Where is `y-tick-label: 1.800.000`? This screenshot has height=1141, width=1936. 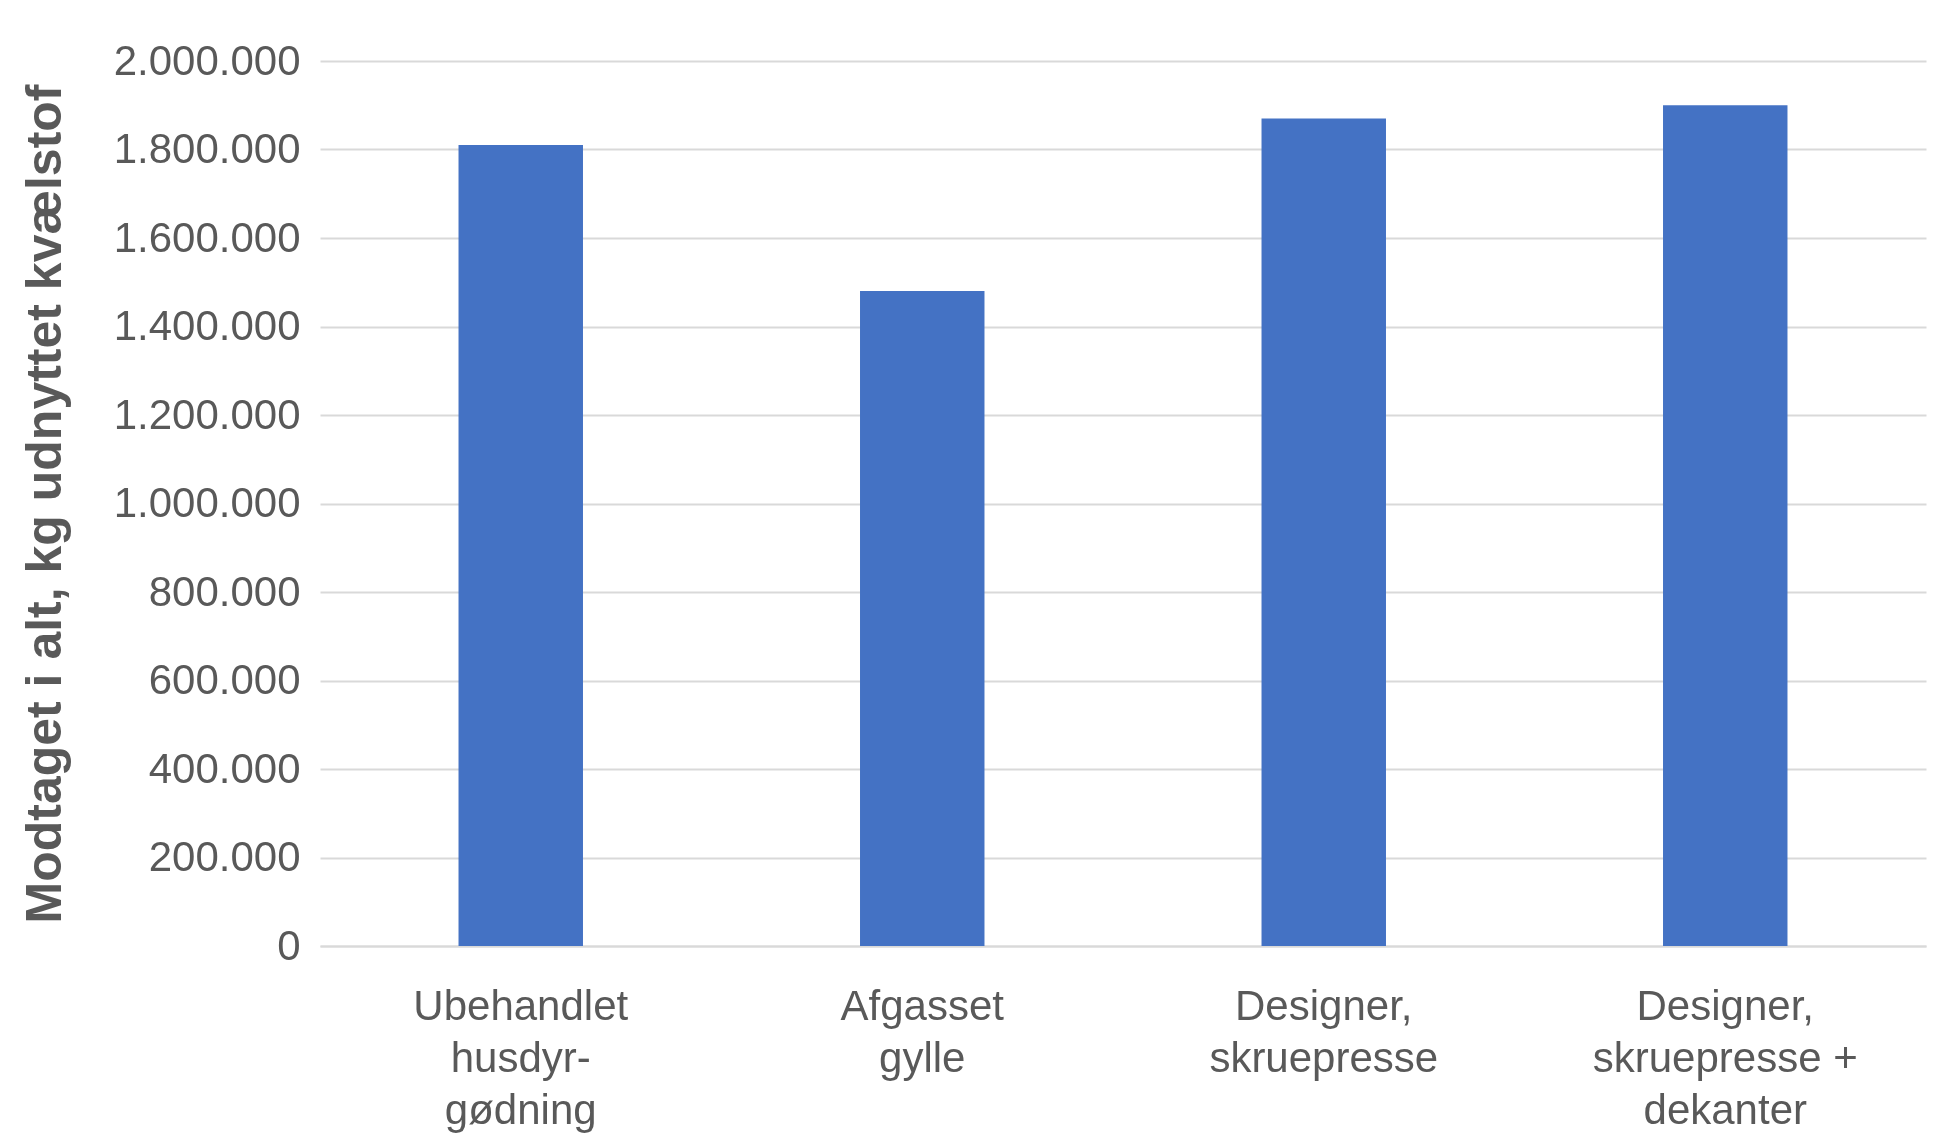 y-tick-label: 1.800.000 is located at coordinates (207, 148).